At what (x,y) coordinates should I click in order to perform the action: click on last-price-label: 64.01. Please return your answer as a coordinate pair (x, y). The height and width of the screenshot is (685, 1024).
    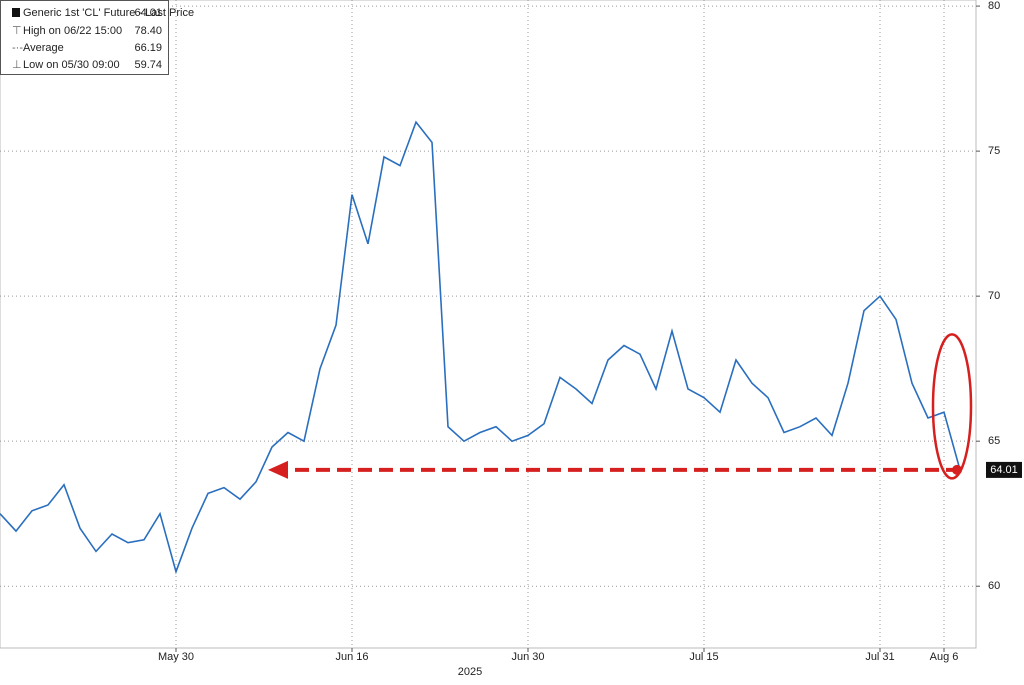
    Looking at the image, I should click on (1004, 470).